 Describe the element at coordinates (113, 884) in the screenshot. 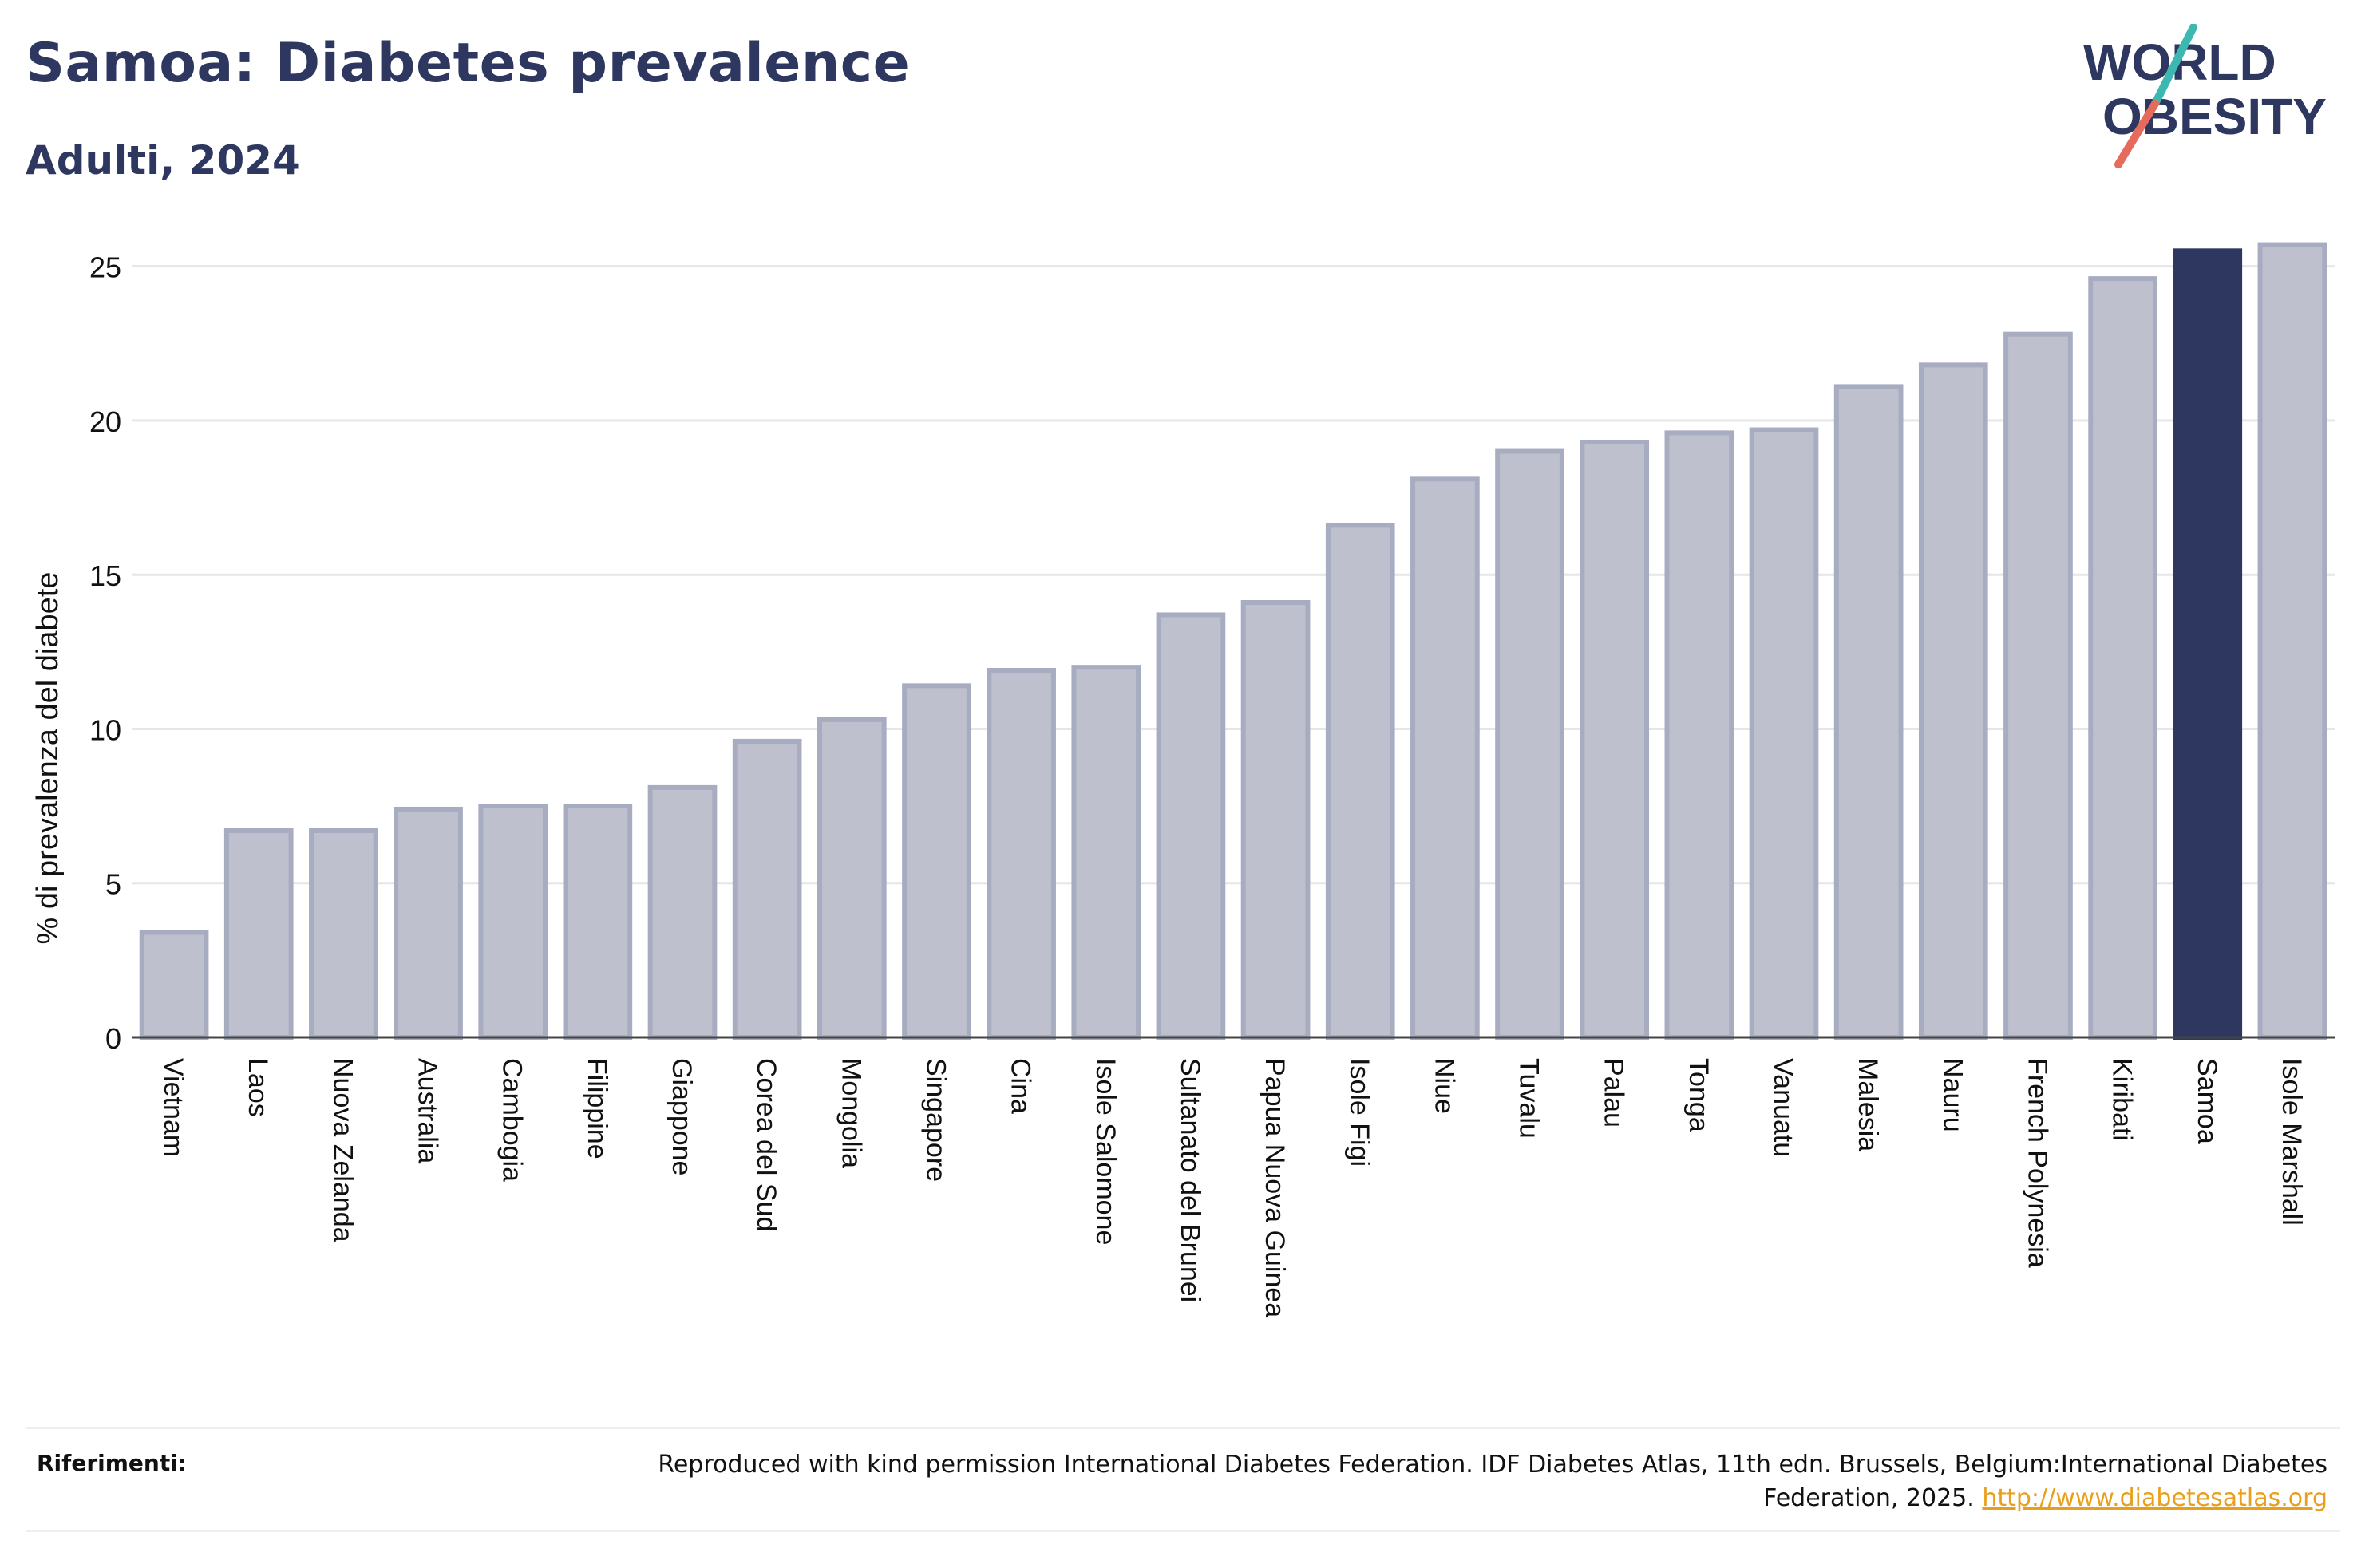

I see `y-tick-label: 5` at that location.